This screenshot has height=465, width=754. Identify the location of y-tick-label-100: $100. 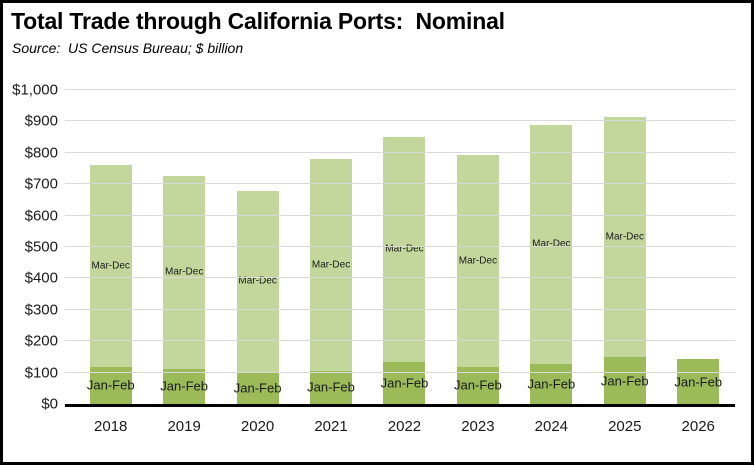
(41, 373).